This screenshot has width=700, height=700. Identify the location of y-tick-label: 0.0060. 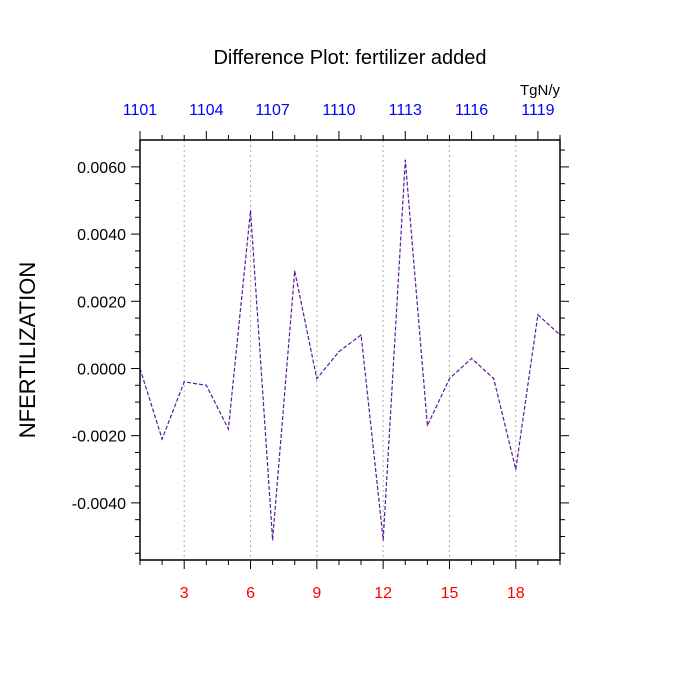
(101, 168).